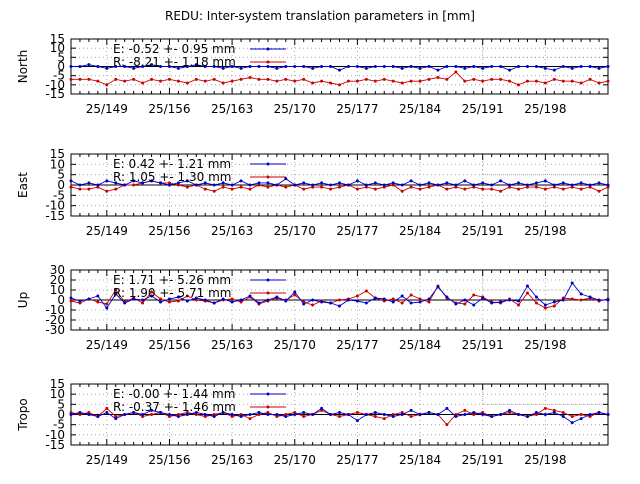 This screenshot has height=484, width=640. What do you see at coordinates (55, 216) in the screenshot?
I see `y-tick-label: -15` at bounding box center [55, 216].